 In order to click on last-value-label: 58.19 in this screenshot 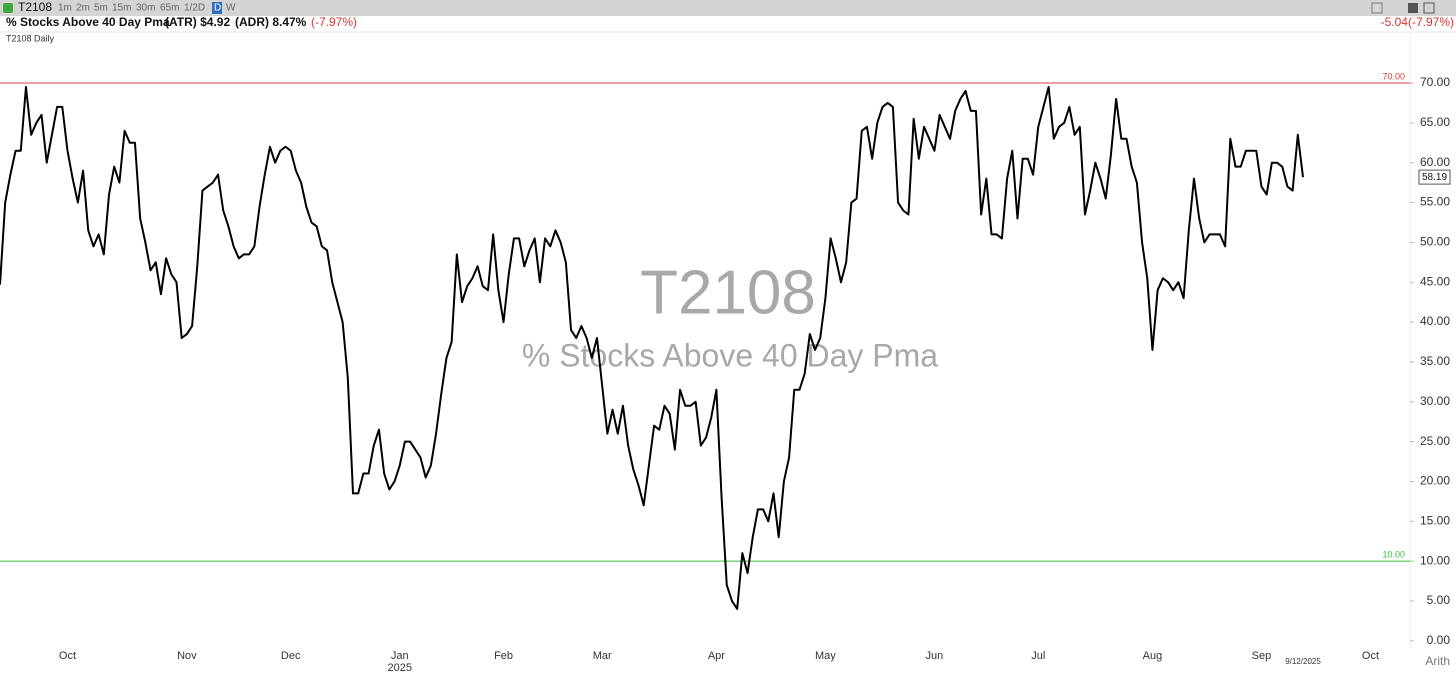, I will do `click(1434, 177)`.